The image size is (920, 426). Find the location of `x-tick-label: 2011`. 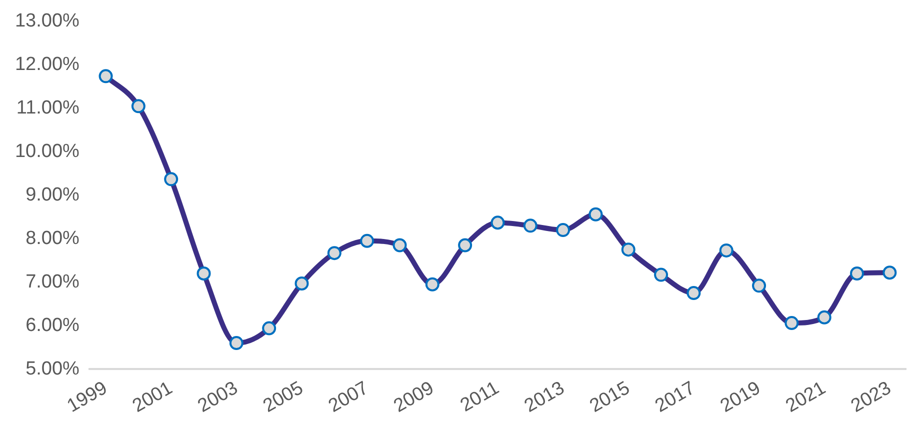

x-tick-label: 2011 is located at coordinates (479, 397).